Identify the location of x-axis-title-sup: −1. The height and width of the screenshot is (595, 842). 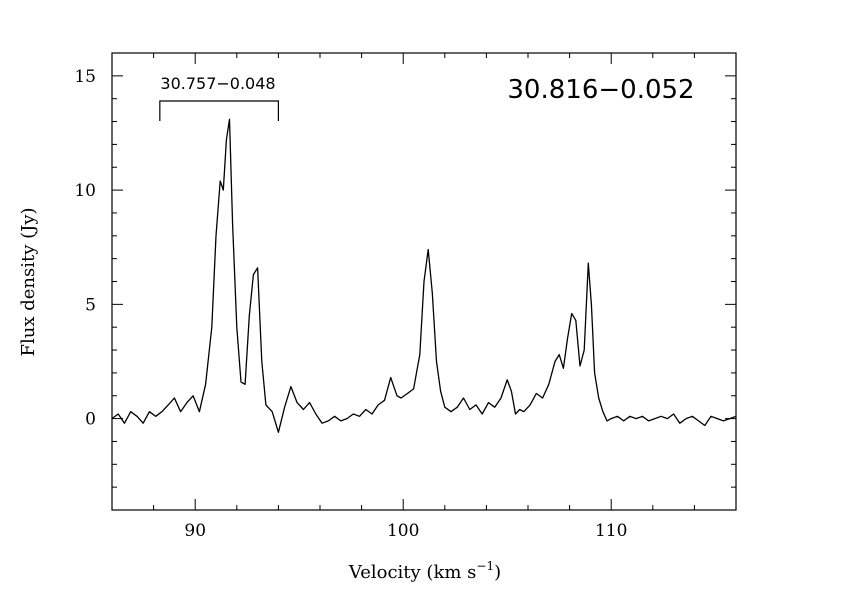
(485, 566).